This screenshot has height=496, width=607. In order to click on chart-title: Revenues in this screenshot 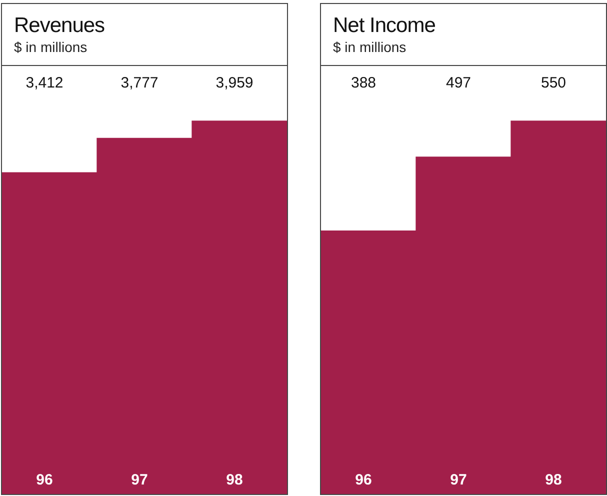, I will do `click(60, 26)`.